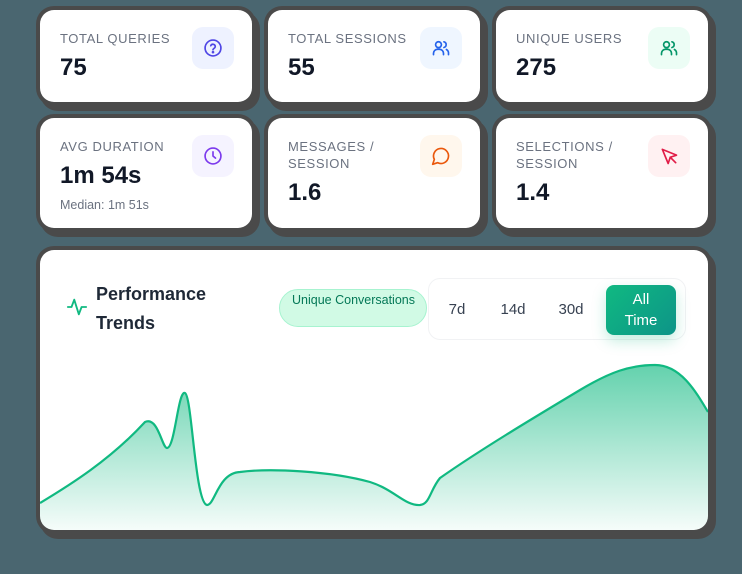 This screenshot has width=742, height=574. What do you see at coordinates (112, 146) in the screenshot?
I see `stat-label: AVG DURATION` at bounding box center [112, 146].